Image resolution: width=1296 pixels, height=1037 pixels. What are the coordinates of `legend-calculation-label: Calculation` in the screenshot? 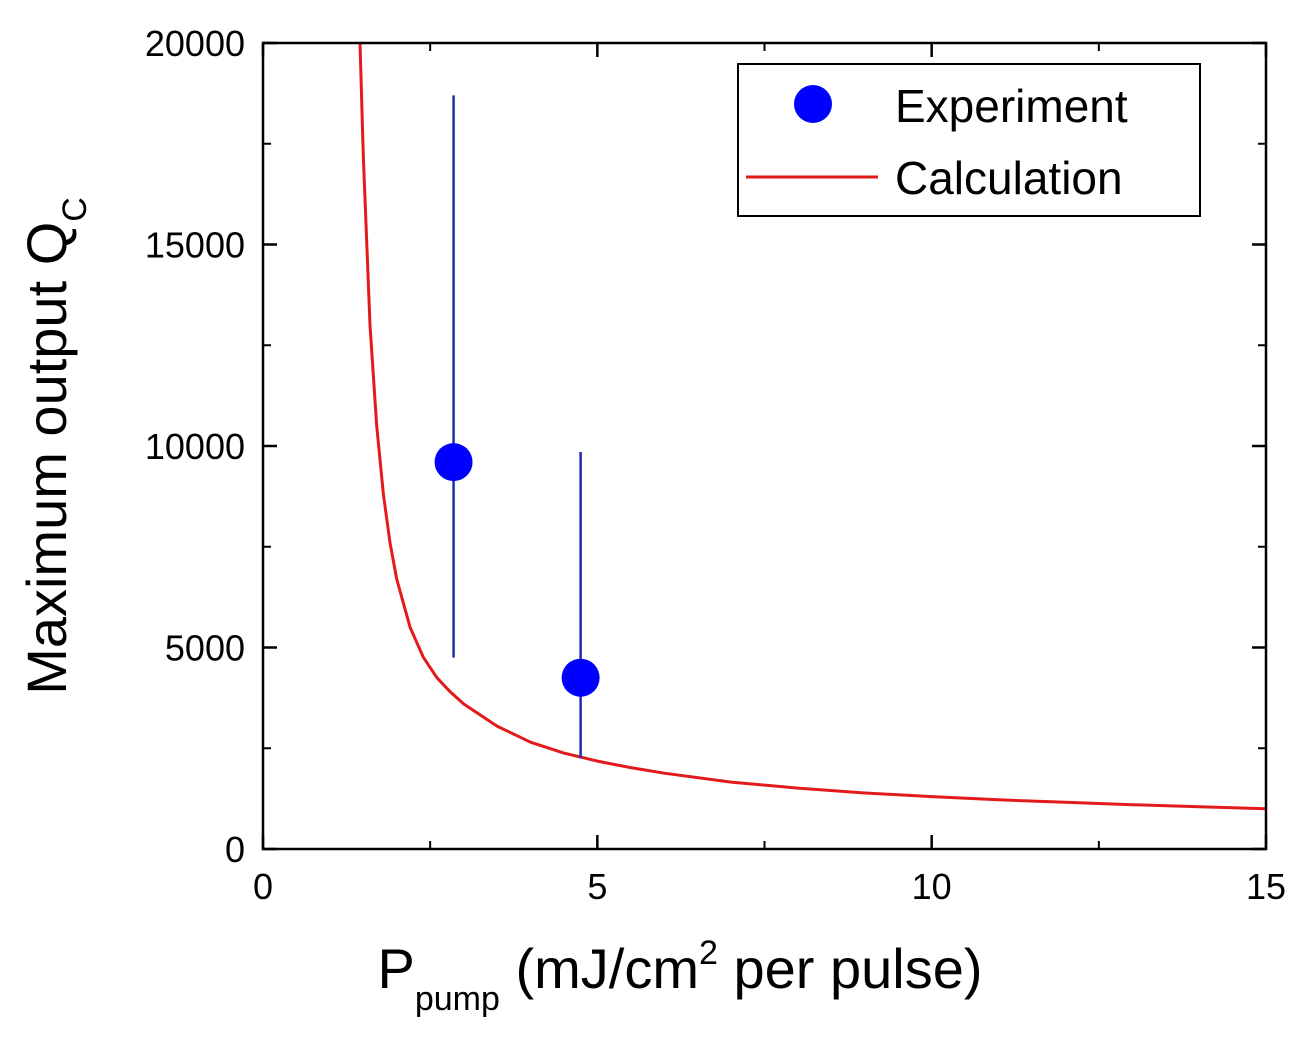 It's located at (1009, 178).